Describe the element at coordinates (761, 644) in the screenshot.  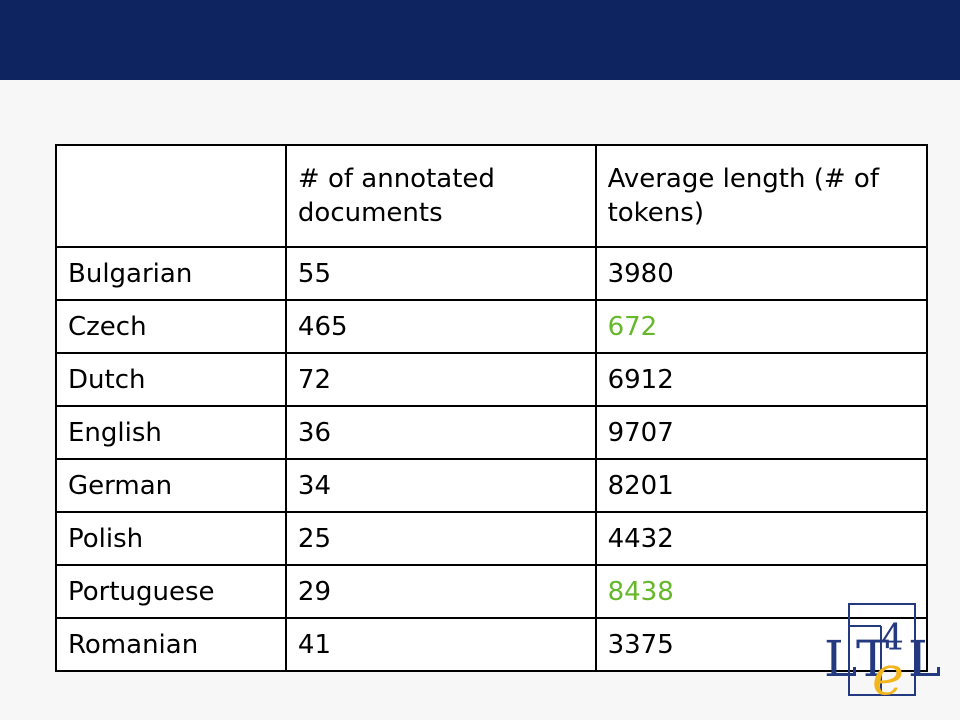
I see `cell-avg-length: 3375` at that location.